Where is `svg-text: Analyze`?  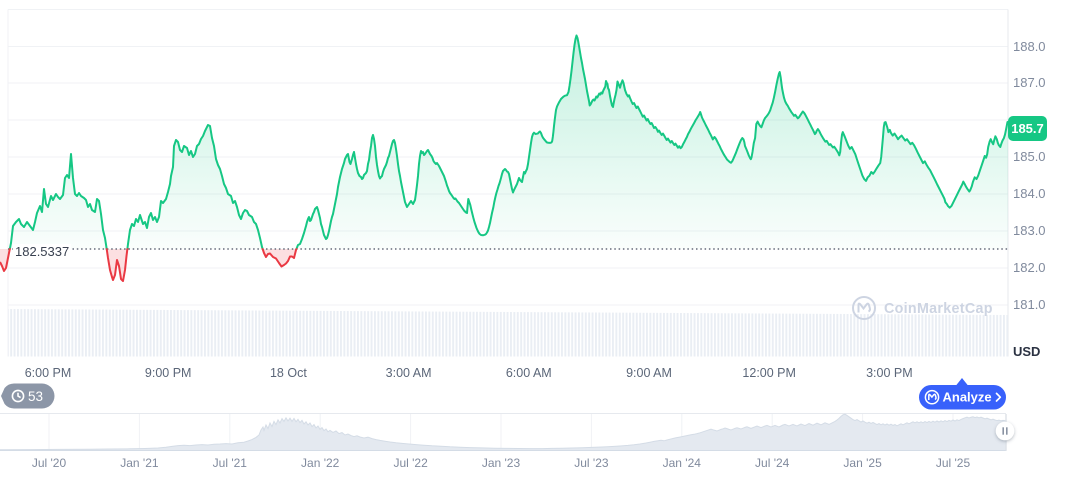 svg-text: Analyze is located at coordinates (967, 397).